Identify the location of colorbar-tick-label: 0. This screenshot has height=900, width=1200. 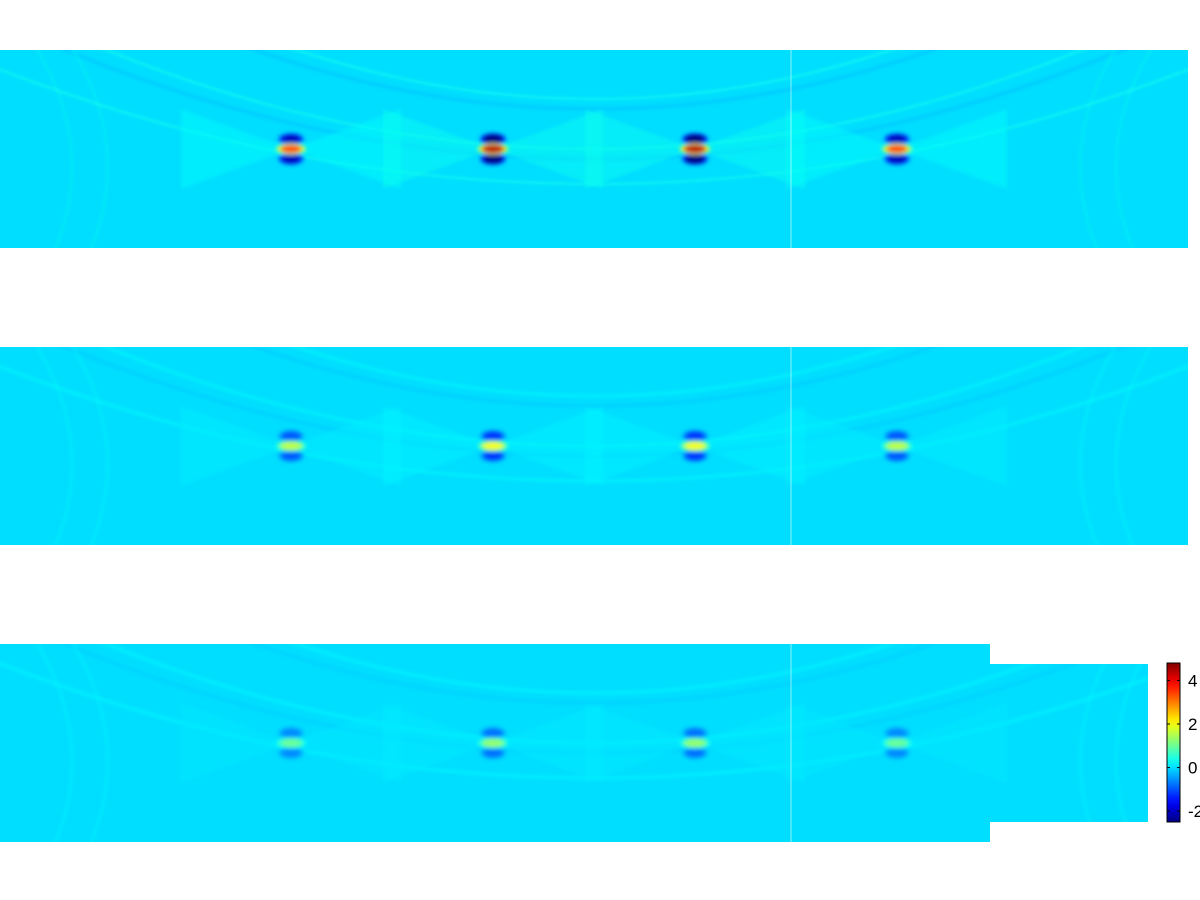
(1192, 768).